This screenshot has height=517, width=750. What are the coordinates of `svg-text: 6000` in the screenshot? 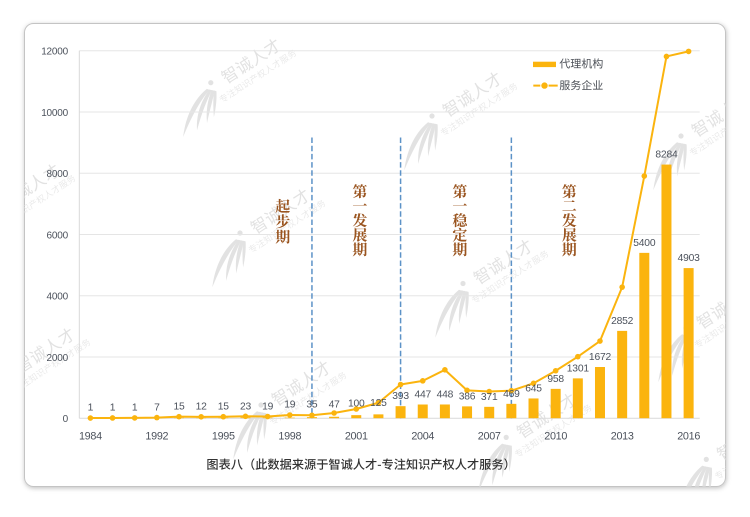 It's located at (58, 235).